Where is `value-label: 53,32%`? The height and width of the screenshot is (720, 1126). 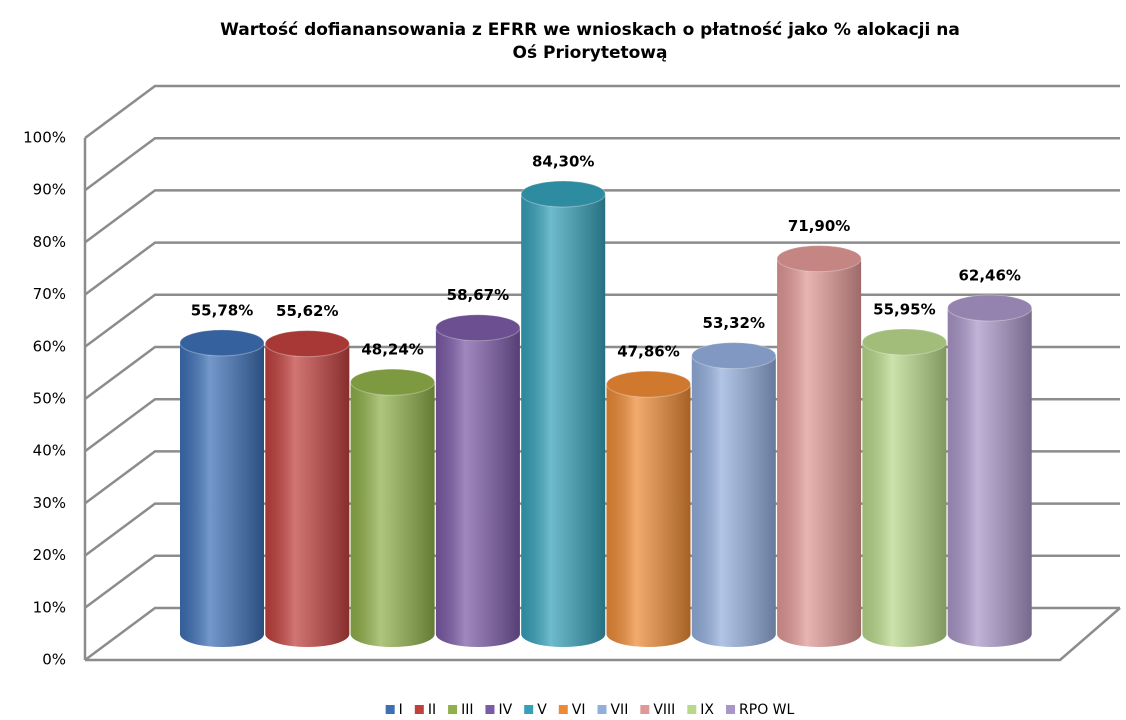 value-label: 53,32% is located at coordinates (734, 323).